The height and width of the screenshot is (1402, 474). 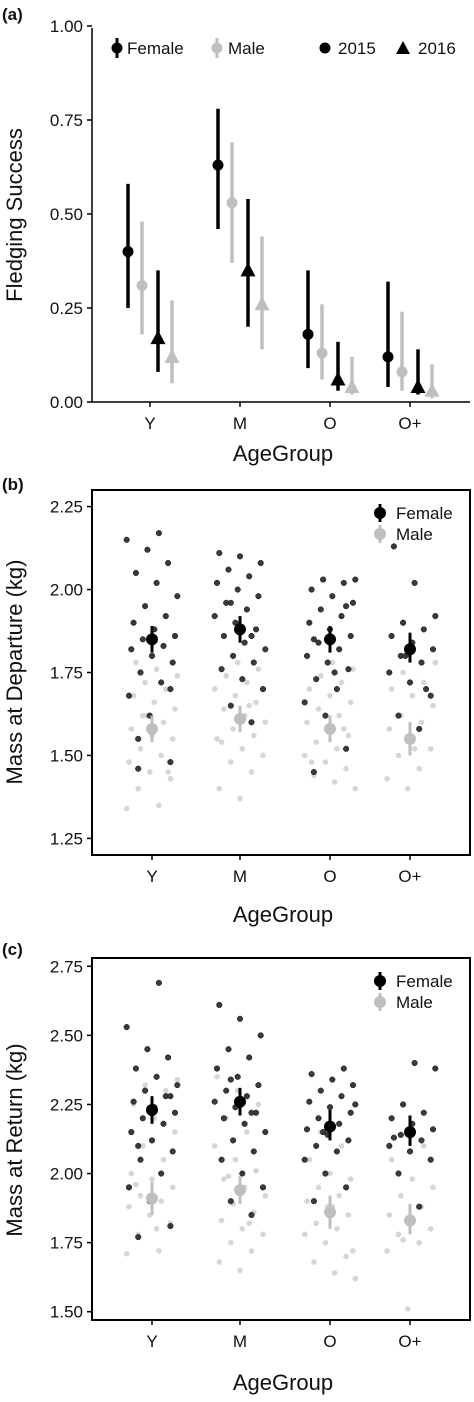 I want to click on panel-a-legend: Female Male 2015 2016, so click(x=283, y=48).